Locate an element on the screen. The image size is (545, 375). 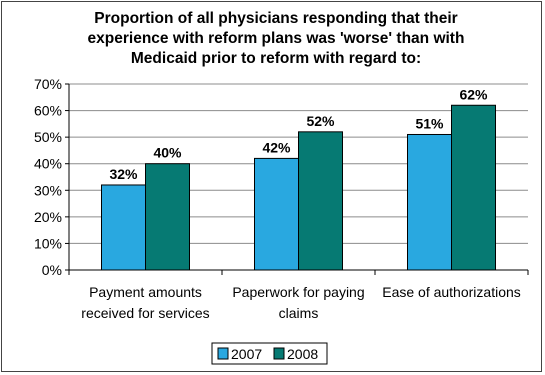
category-label: received for services is located at coordinates (145, 313).